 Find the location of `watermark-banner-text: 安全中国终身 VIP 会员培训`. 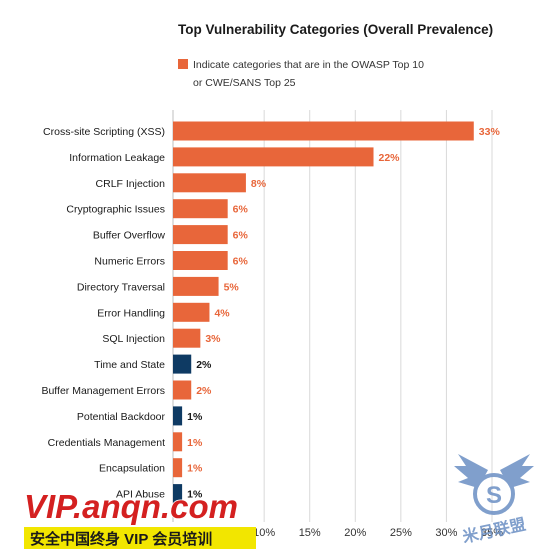

watermark-banner-text: 安全中国终身 VIP 会员培训 is located at coordinates (121, 539).